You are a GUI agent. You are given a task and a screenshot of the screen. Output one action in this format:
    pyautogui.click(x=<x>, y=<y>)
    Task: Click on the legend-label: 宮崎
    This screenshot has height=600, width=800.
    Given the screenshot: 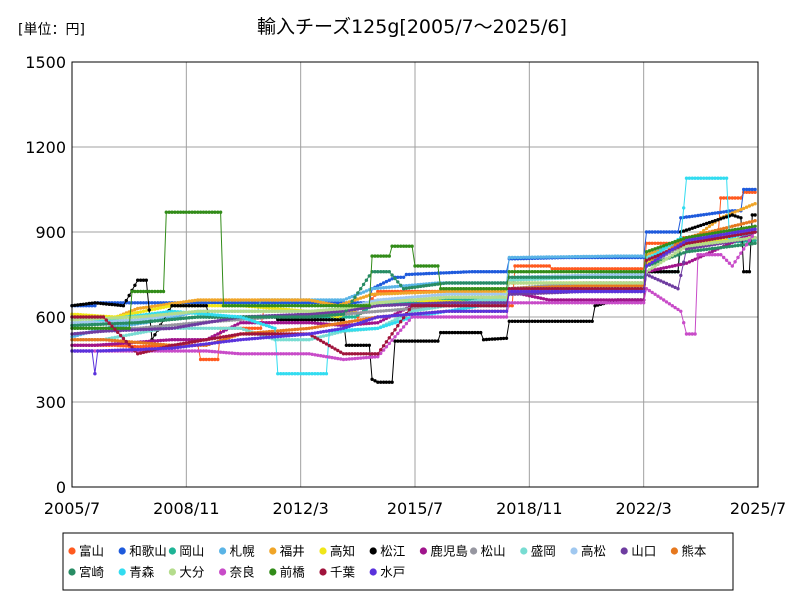 What is the action you would take?
    pyautogui.click(x=92, y=572)
    